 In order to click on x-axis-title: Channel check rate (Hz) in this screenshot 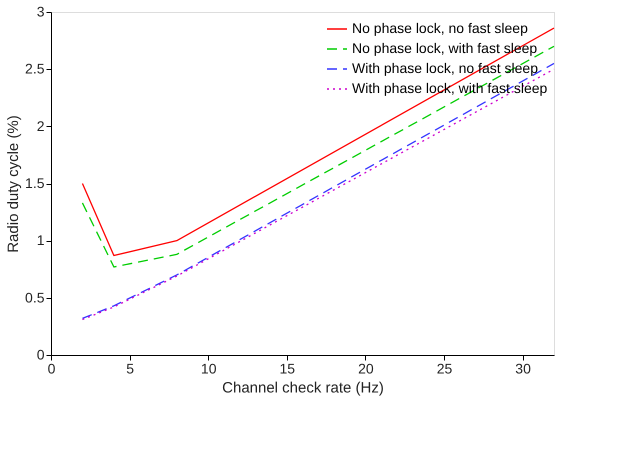, I will do `click(303, 388)`.